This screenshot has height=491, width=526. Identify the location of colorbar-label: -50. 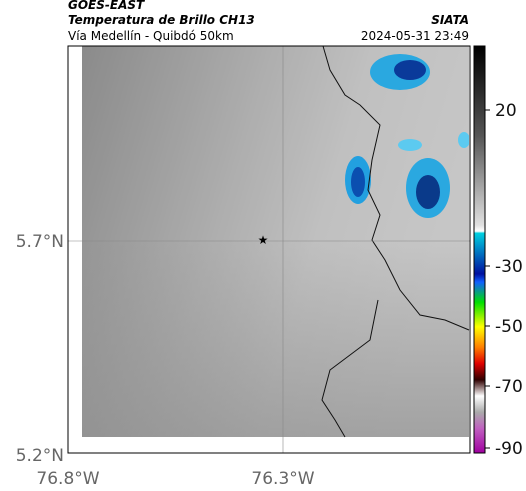
(509, 327).